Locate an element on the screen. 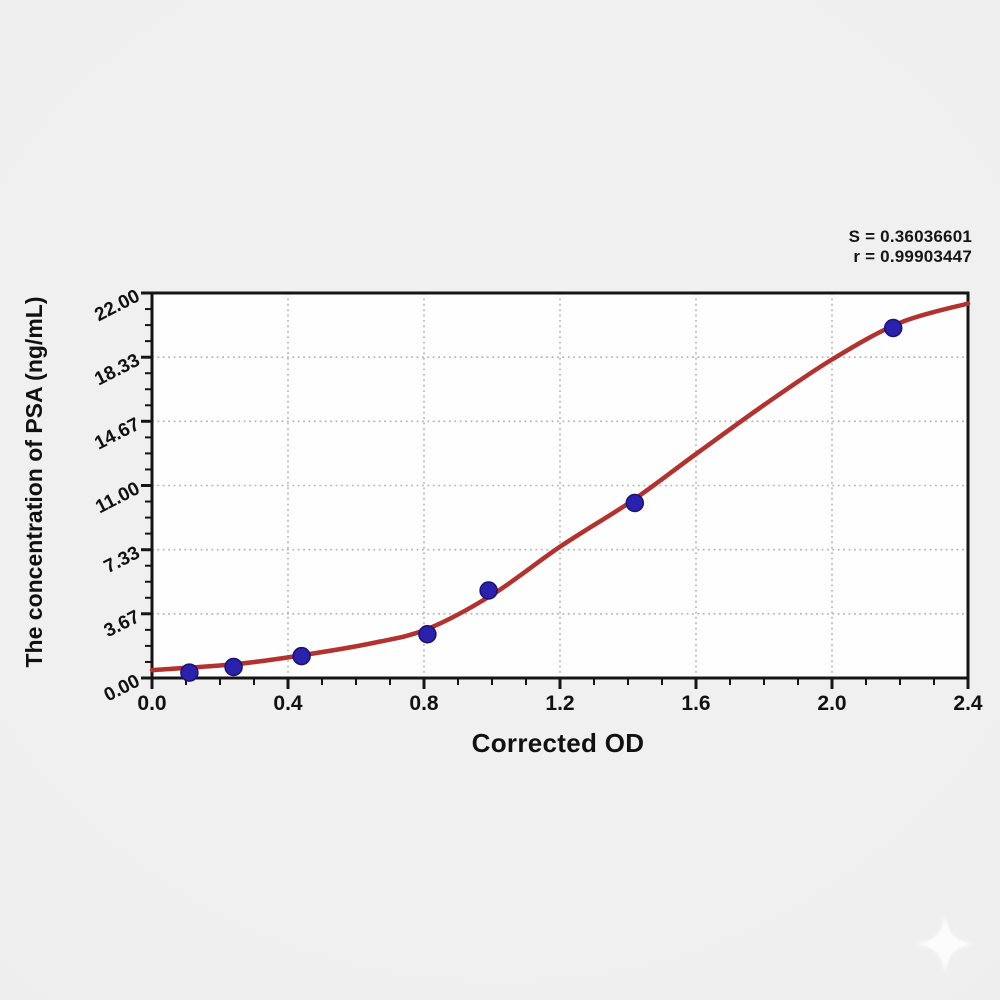  x-axis-title: Corrected OD is located at coordinates (558, 743).